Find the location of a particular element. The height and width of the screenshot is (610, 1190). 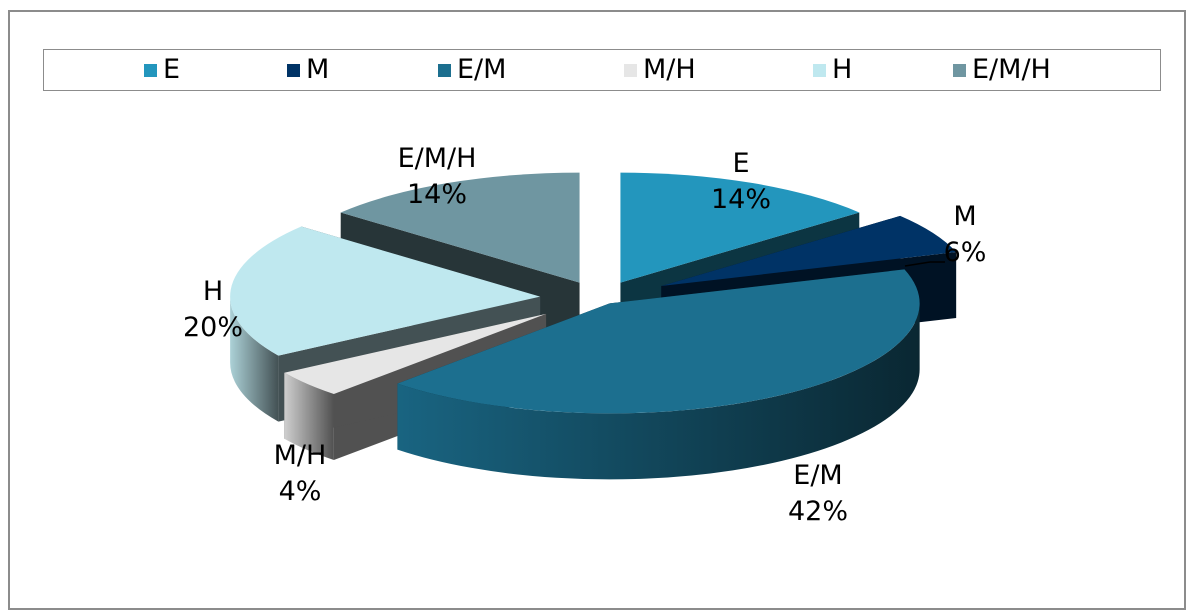

legend-item-h: H is located at coordinates (832, 70).